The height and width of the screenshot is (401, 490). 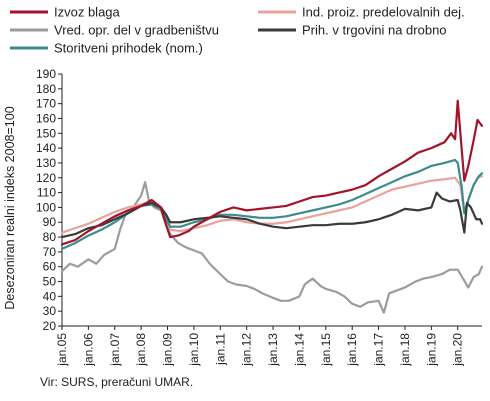 What do you see at coordinates (405, 350) in the screenshot?
I see `x-tick-label: jan.18` at bounding box center [405, 350].